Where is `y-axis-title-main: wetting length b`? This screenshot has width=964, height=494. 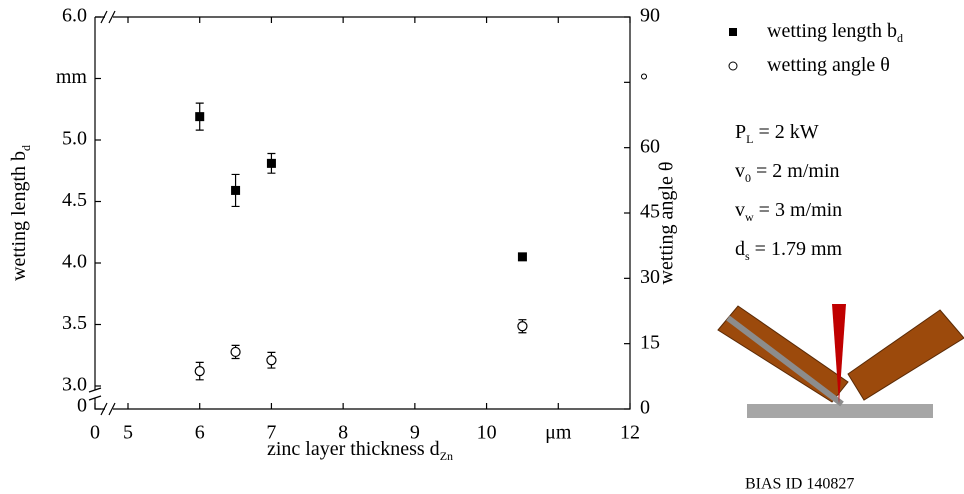 y-axis-title-main: wetting length b is located at coordinates (19, 216).